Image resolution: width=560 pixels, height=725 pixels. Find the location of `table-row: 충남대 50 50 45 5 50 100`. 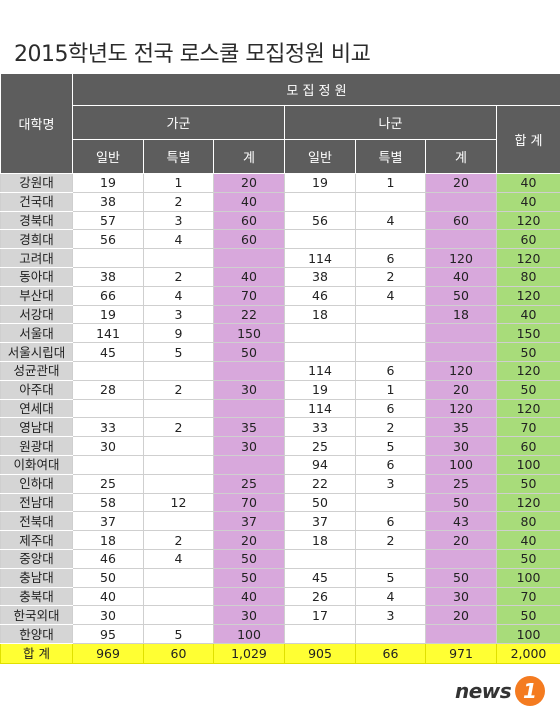

table-row: 충남대 50 50 45 5 50 100 is located at coordinates (280, 577).